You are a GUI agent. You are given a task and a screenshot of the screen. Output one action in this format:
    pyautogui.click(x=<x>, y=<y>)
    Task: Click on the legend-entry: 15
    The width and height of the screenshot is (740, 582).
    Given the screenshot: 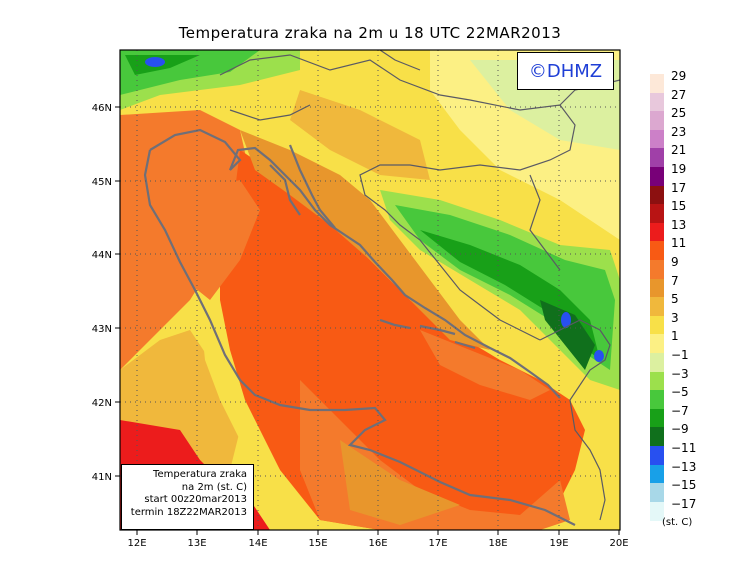 What is the action you would take?
    pyautogui.click(x=695, y=211)
    